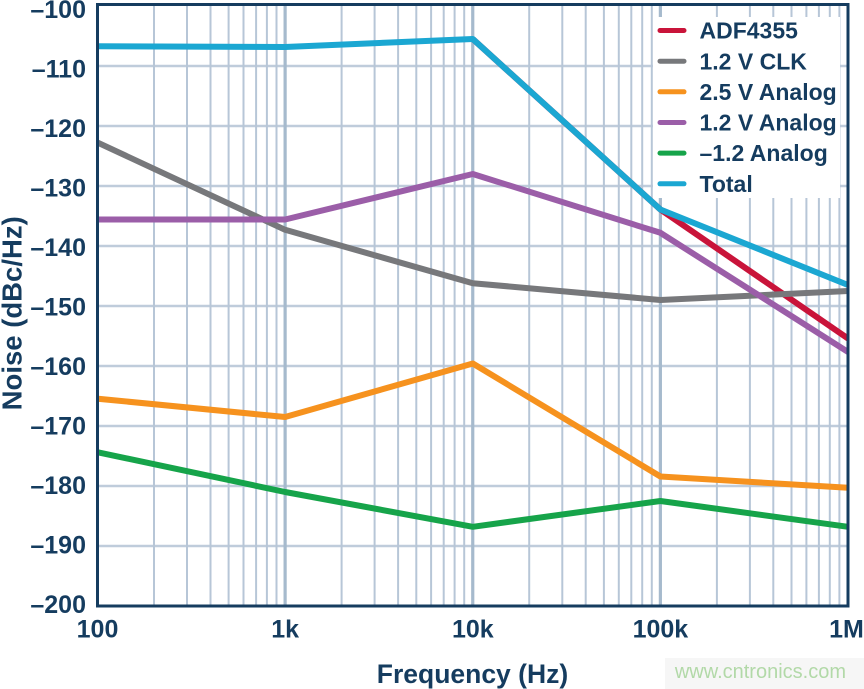 This screenshot has height=689, width=864. I want to click on svg-text: www.cntronics.com, so click(760, 672).